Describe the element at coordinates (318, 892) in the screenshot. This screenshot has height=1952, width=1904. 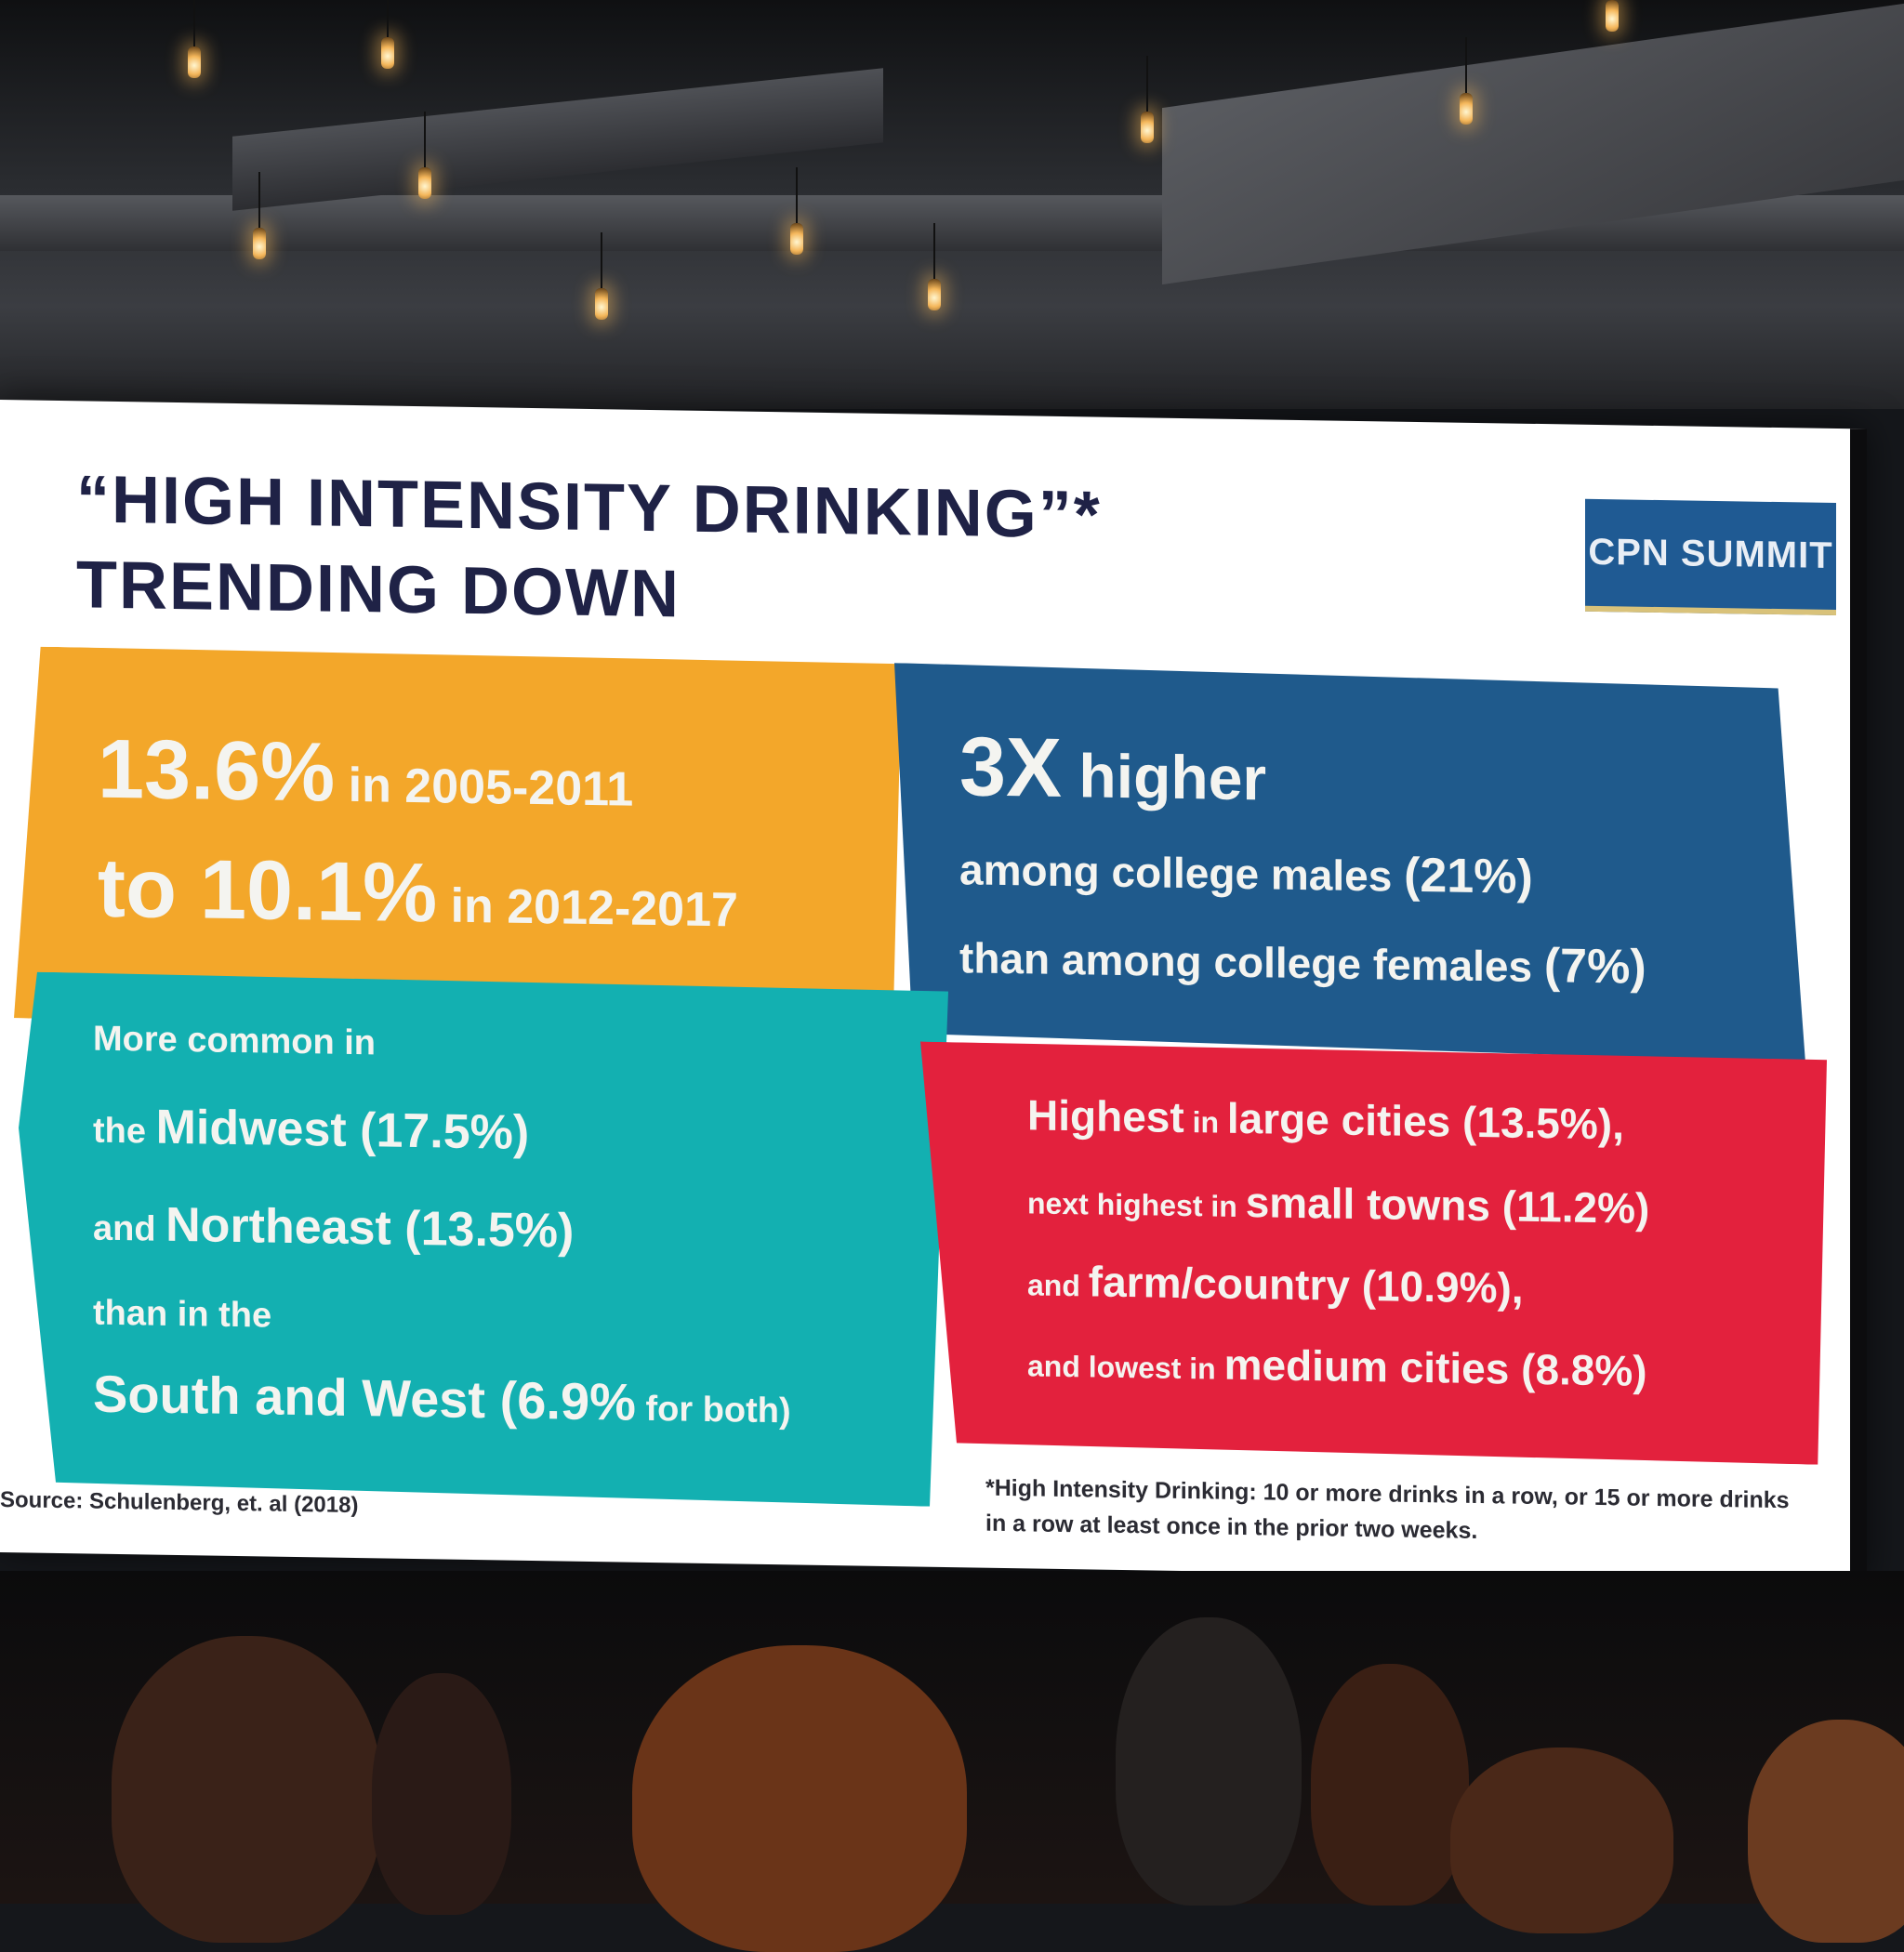
I see `orange-big-value-2: 10.1%` at that location.